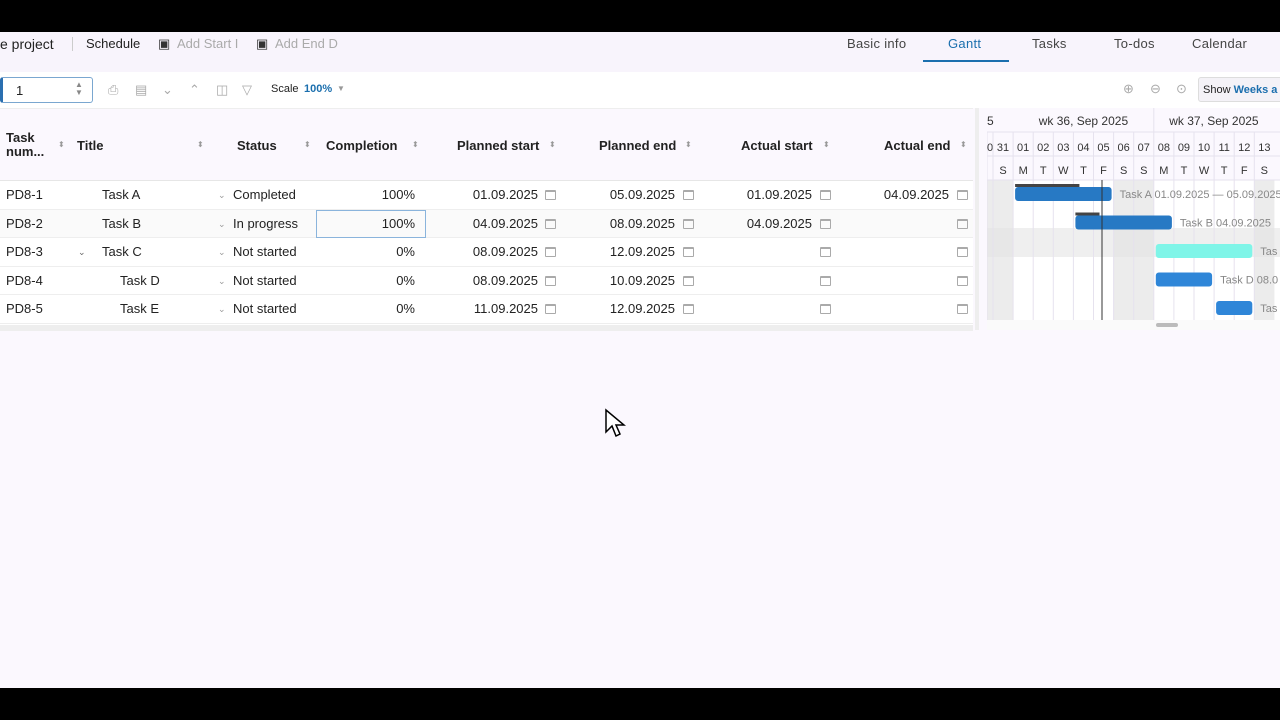 This screenshot has width=1280, height=720. Describe the element at coordinates (318, 89) in the screenshot. I see `scale-dropdown: 100%` at that location.